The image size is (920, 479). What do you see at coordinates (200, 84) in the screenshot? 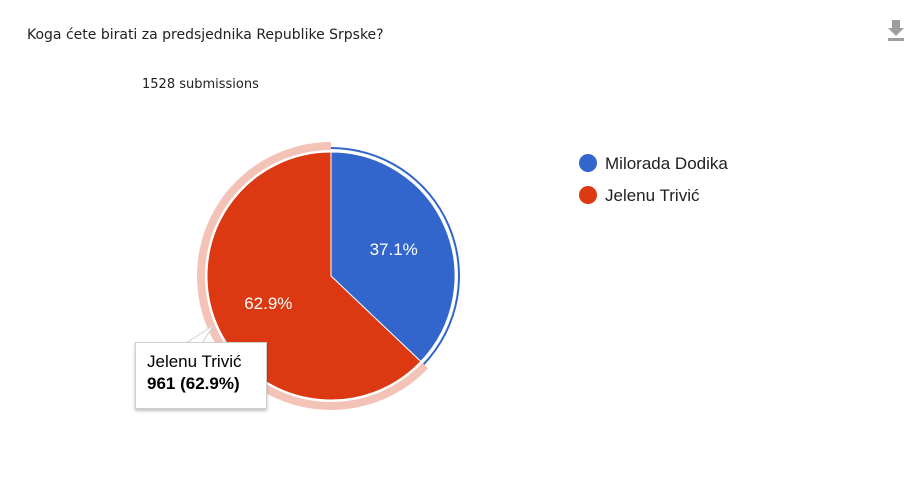
I see `submissions-count: 1528 submissions` at bounding box center [200, 84].